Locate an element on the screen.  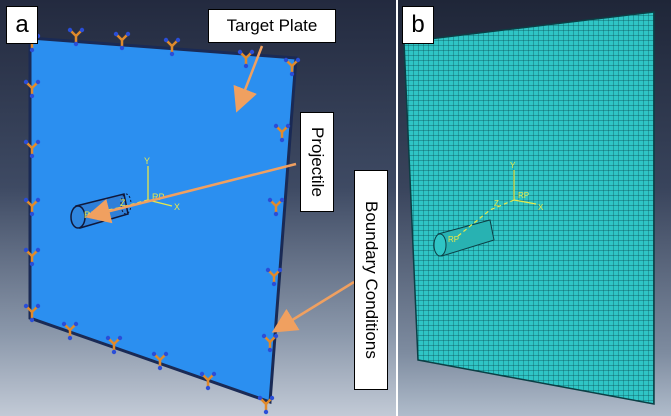
axis-b-z-label: Z is located at coordinates (496, 203).